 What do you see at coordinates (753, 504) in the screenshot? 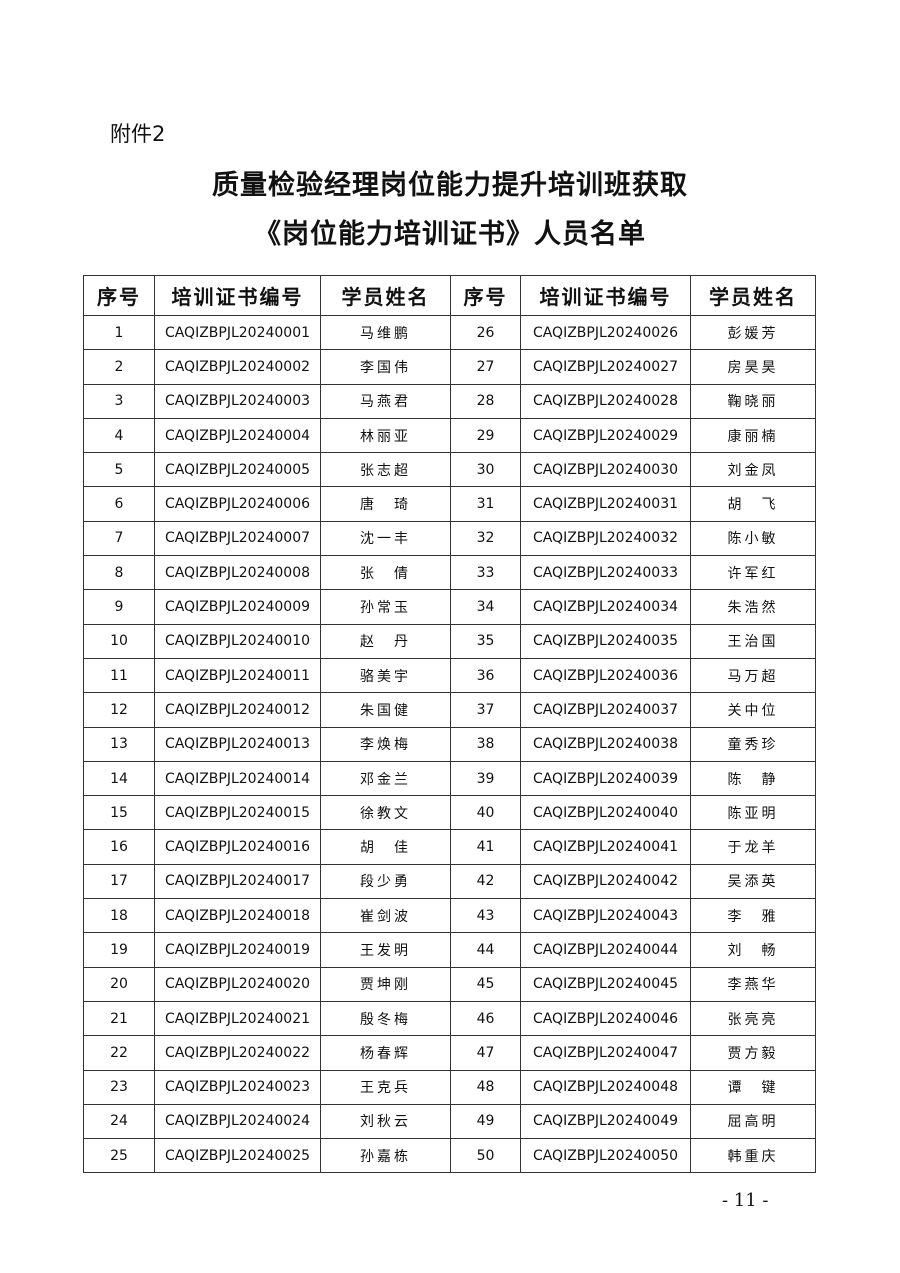
I see `cell-name: 胡 飞` at bounding box center [753, 504].